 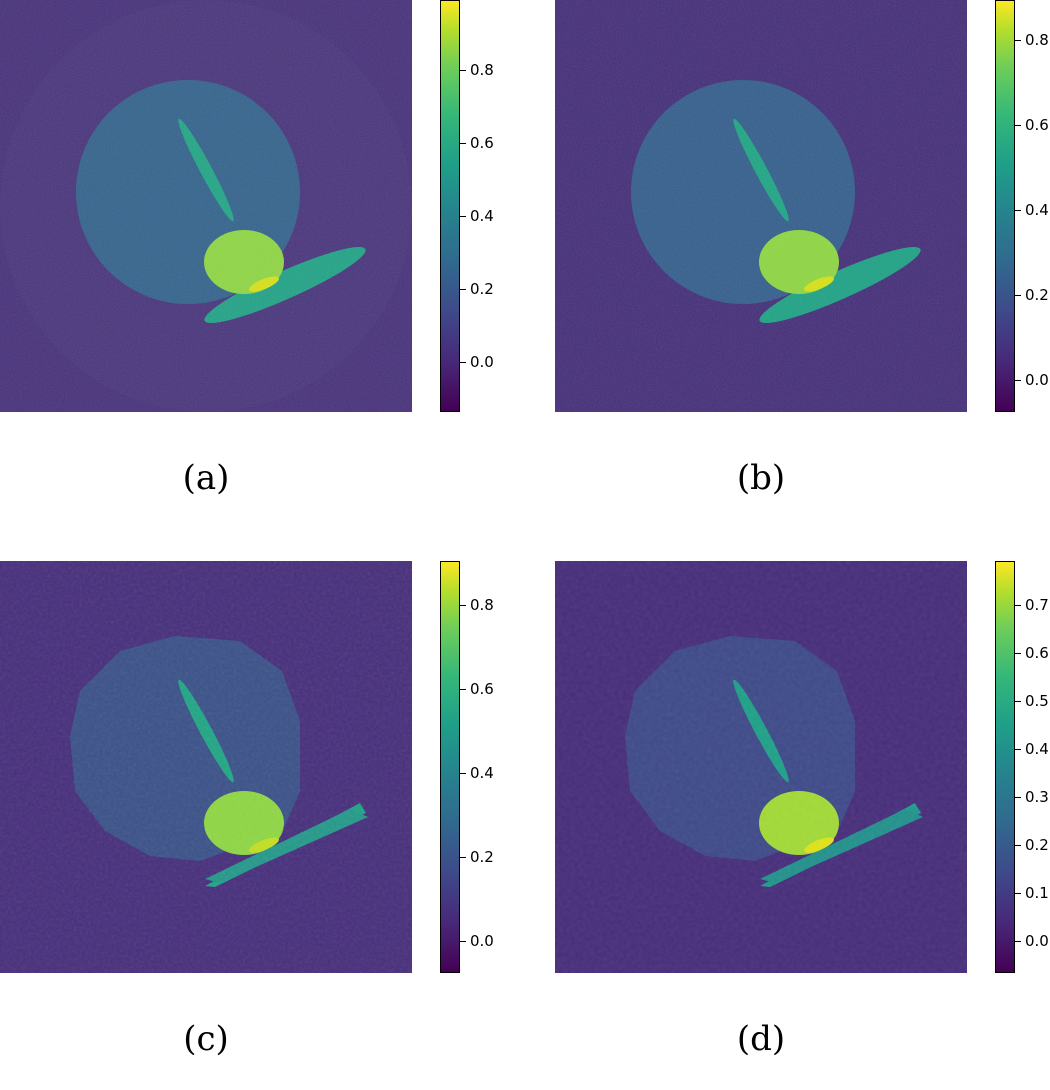 I want to click on colorbar-tick-label: 0.7, so click(x=1037, y=605).